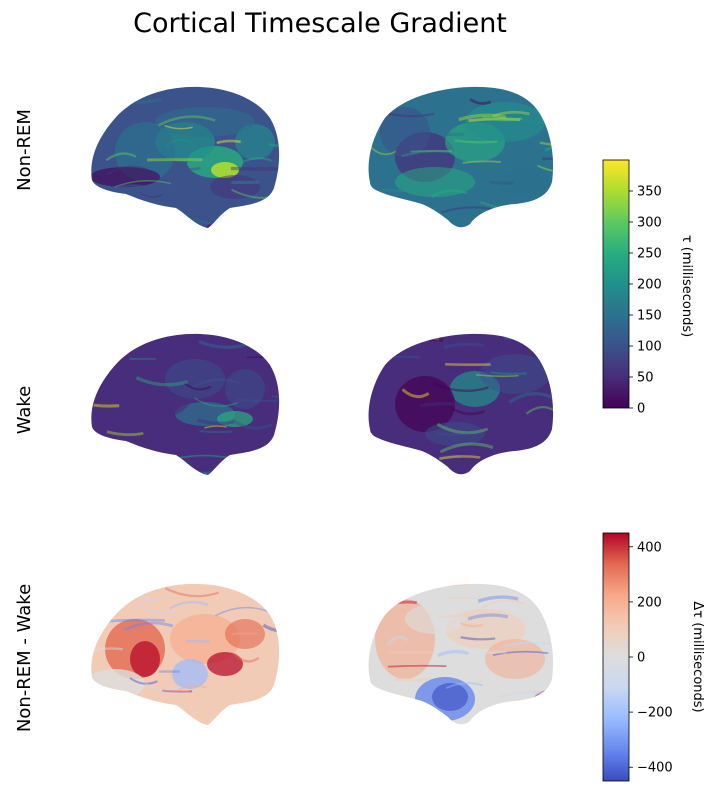  Describe the element at coordinates (206, 656) in the screenshot. I see `brain-difference-left-lateral` at that location.